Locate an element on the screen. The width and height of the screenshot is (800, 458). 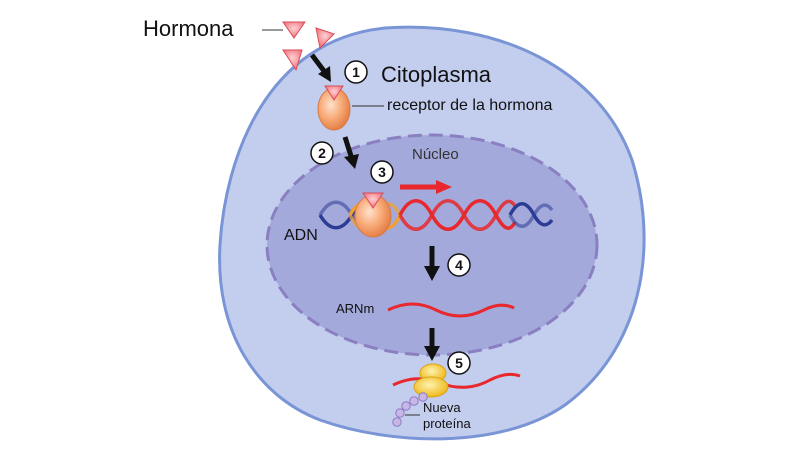
step-3-number: 3 is located at coordinates (382, 172).